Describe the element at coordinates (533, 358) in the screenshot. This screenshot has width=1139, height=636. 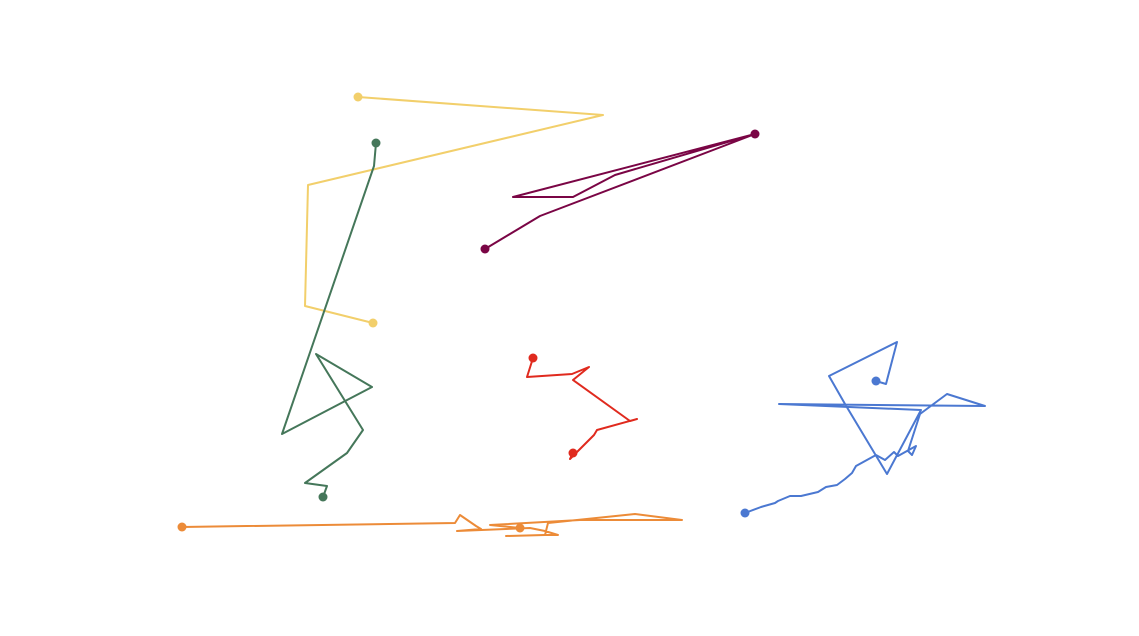
I see `series-4-start-point` at that location.